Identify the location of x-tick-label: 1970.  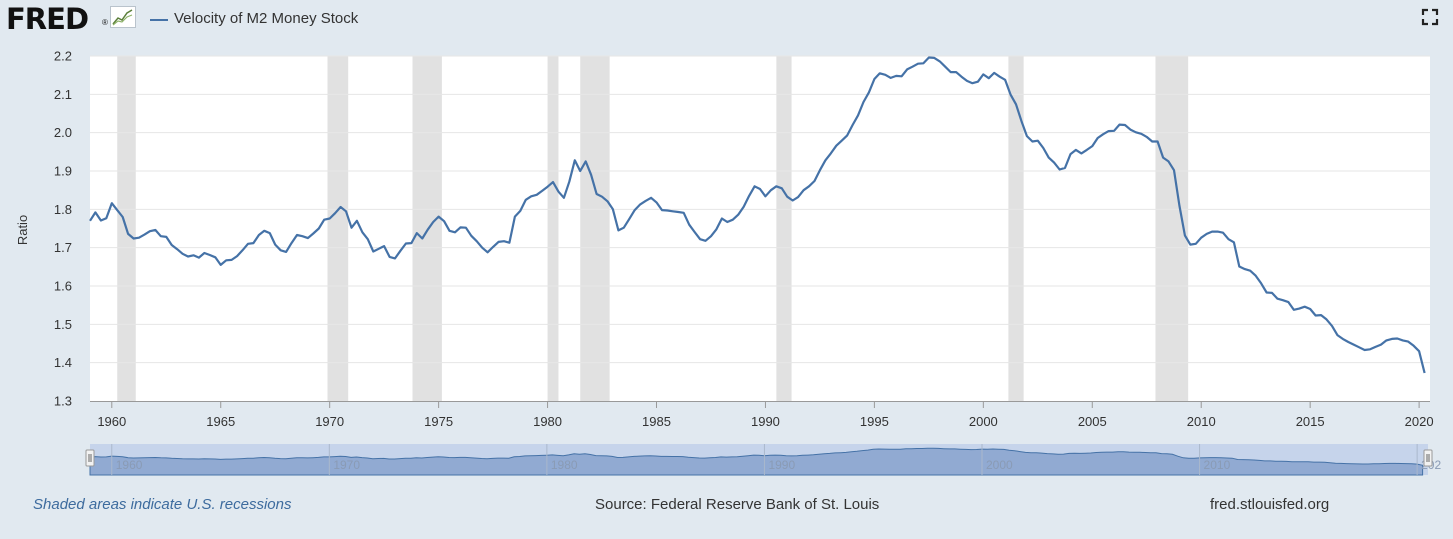
(329, 421).